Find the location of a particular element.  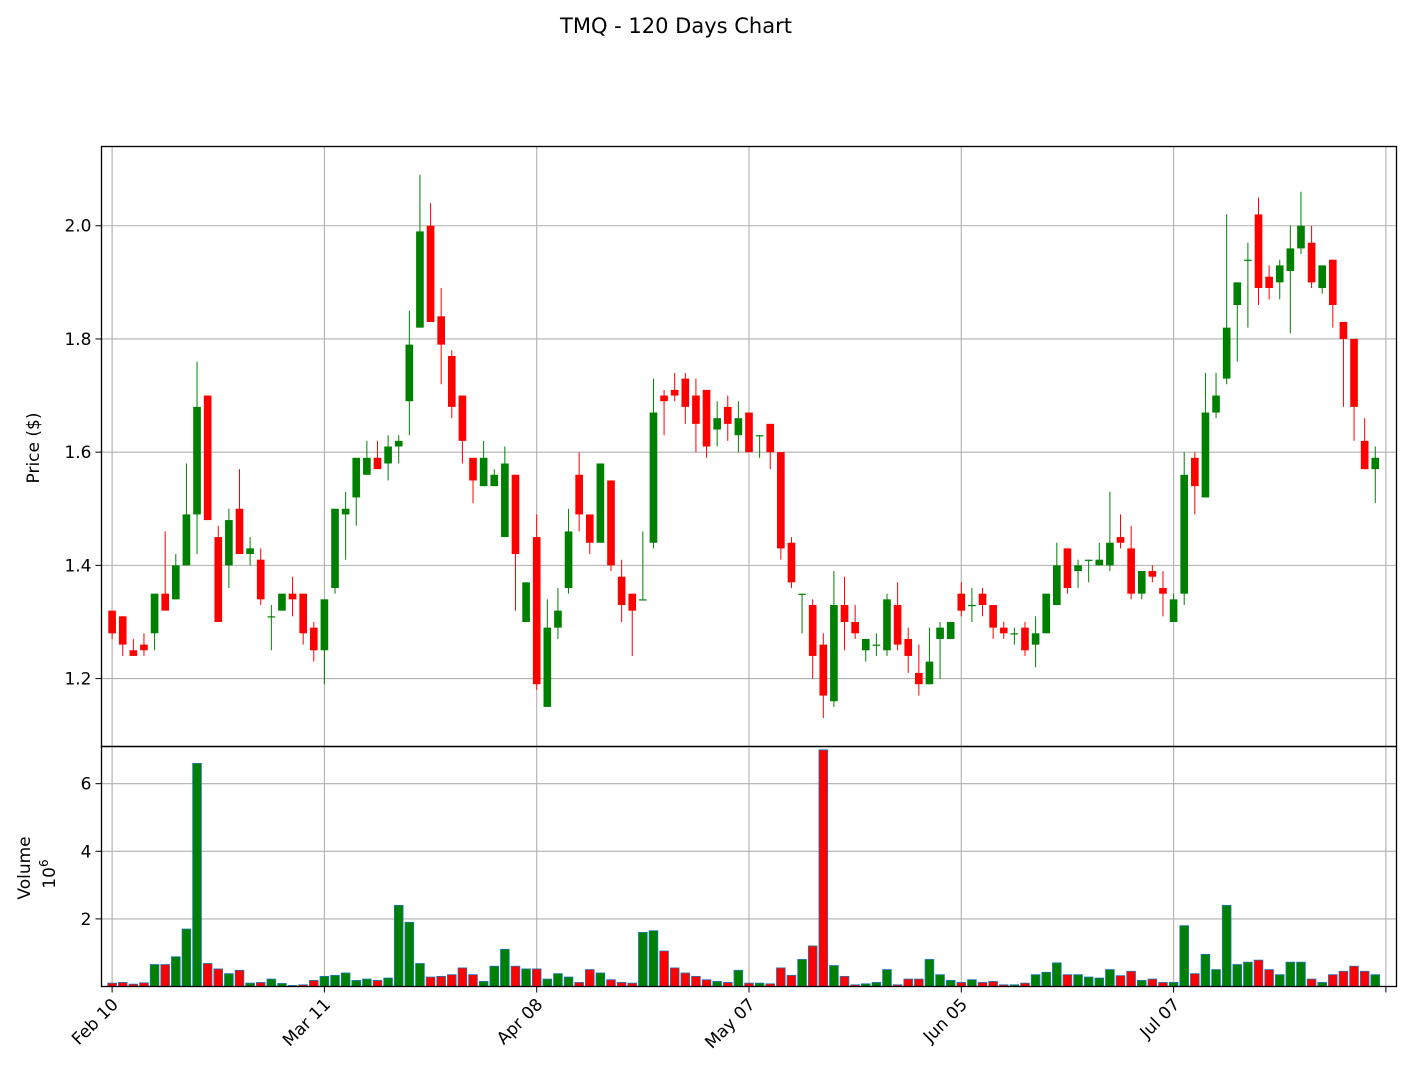

x-tick-label: Apr 08 is located at coordinates (520, 1022).